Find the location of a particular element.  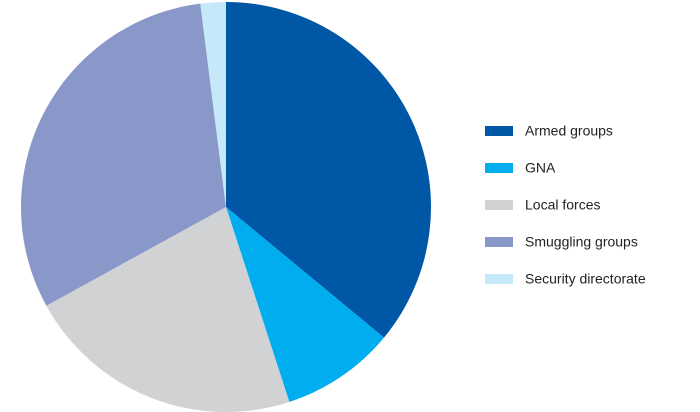

legend-label: GNA is located at coordinates (540, 168).